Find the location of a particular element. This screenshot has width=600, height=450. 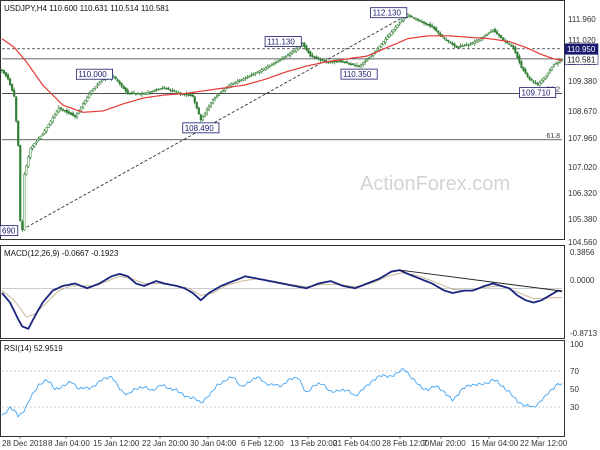

x-tick-label: 8 Jan 04:00 is located at coordinates (69, 443).